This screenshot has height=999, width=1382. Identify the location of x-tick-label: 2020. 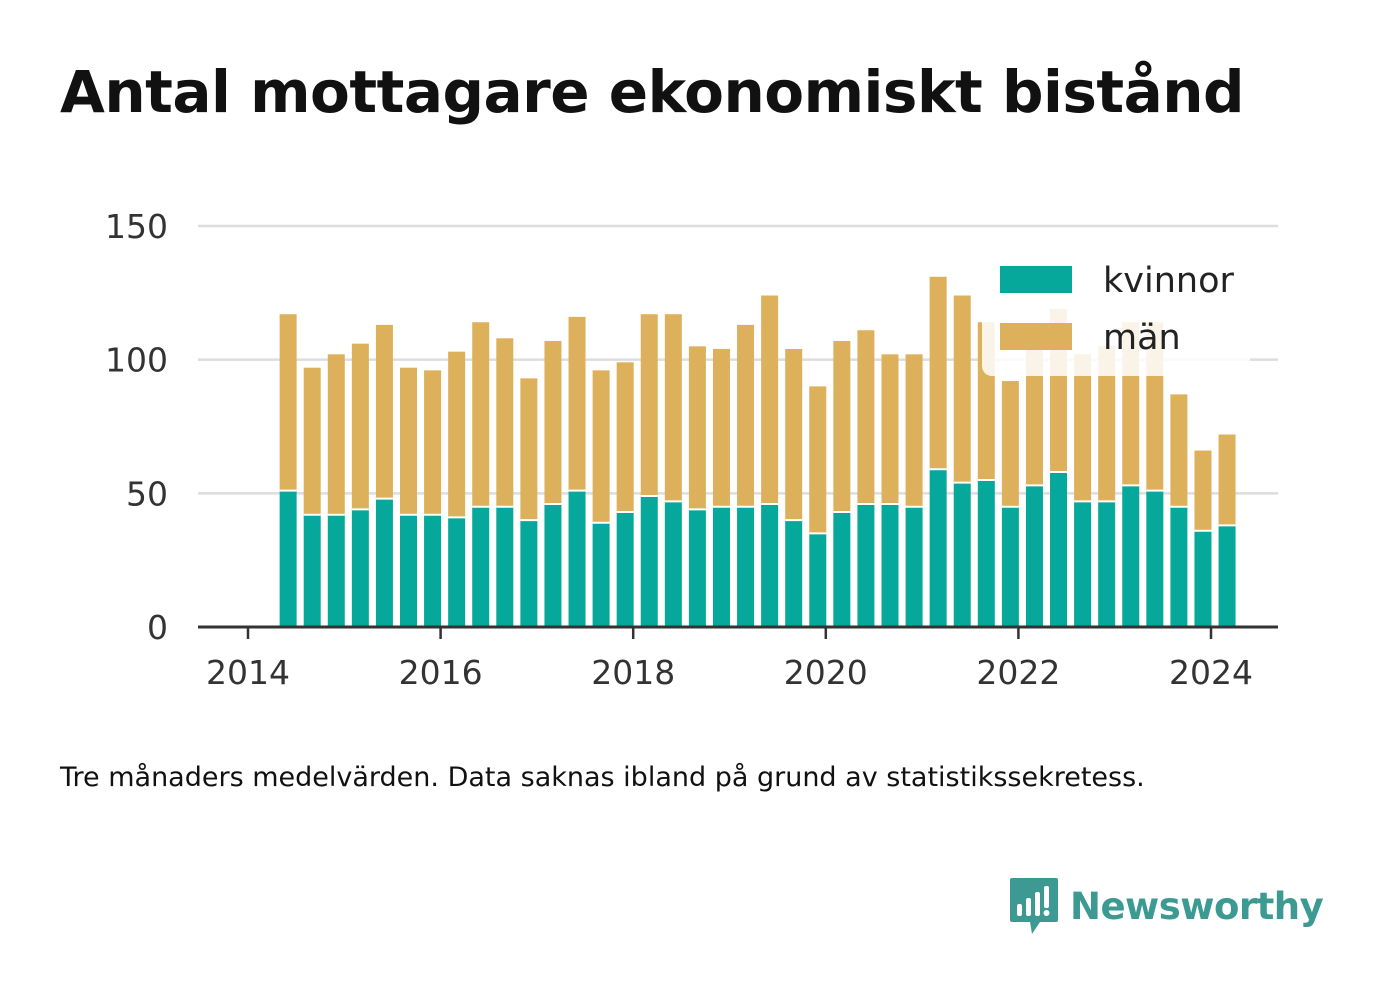
(826, 672).